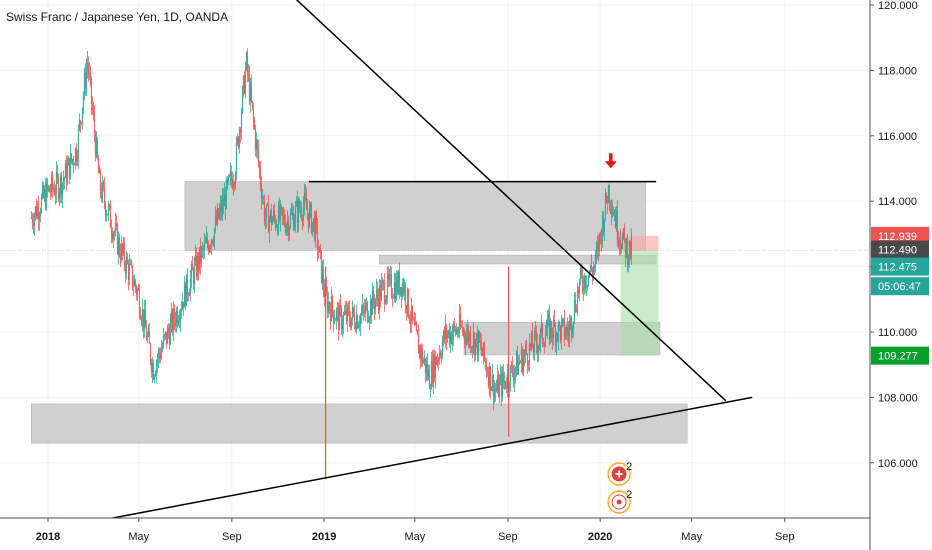  Describe the element at coordinates (897, 268) in the screenshot. I see `price-tag-label: 112.475` at that location.